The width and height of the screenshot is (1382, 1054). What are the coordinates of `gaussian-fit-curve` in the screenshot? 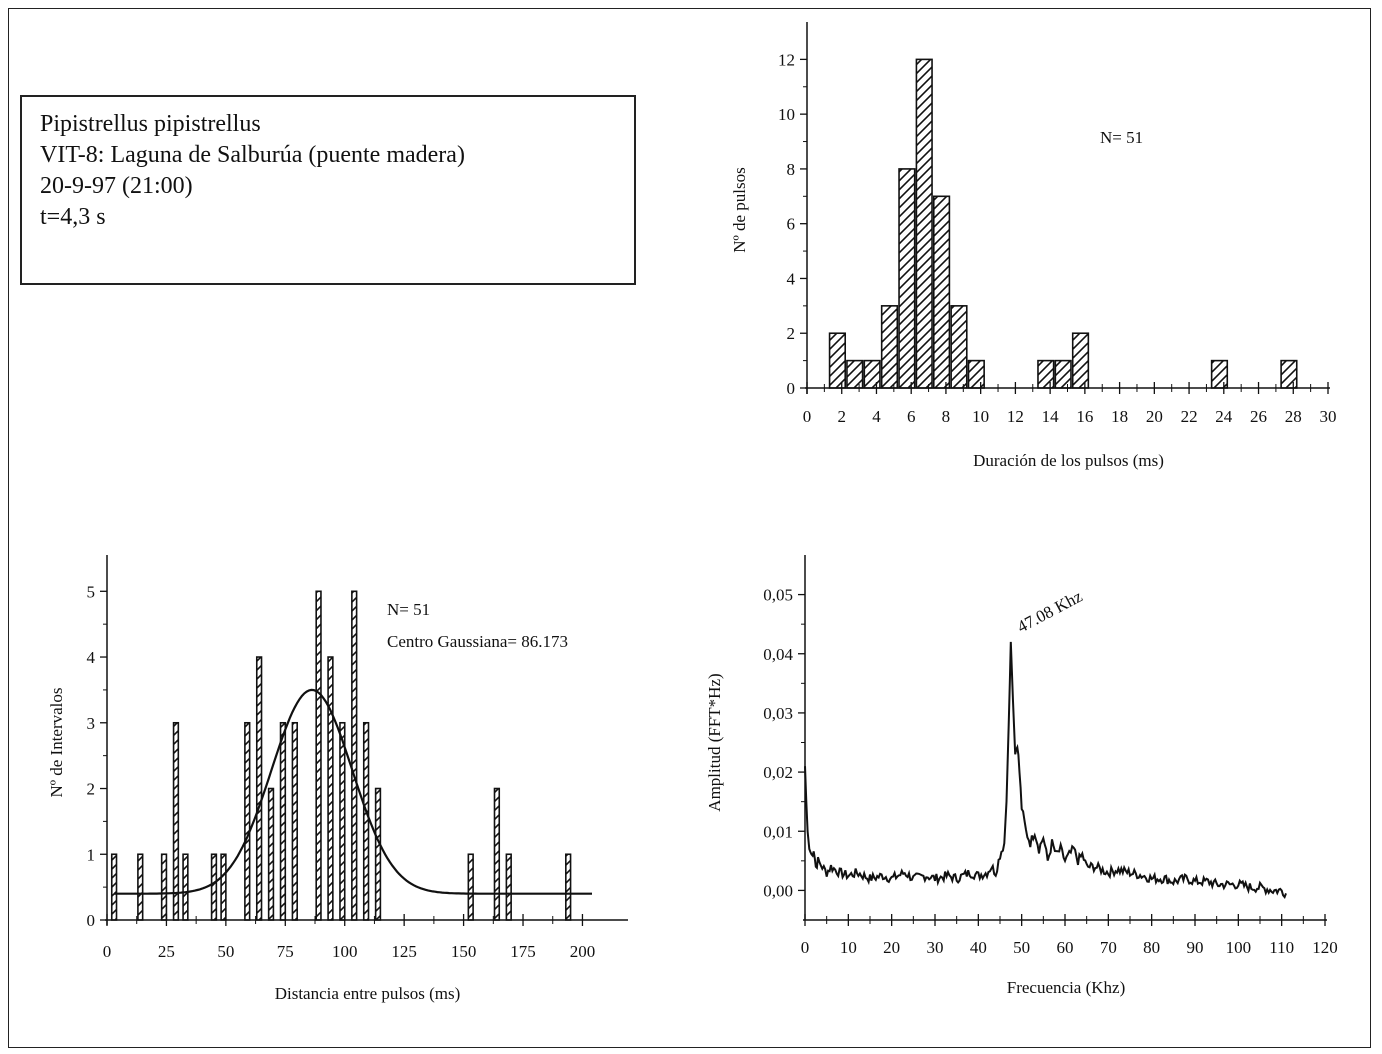 It's located at (353, 791).